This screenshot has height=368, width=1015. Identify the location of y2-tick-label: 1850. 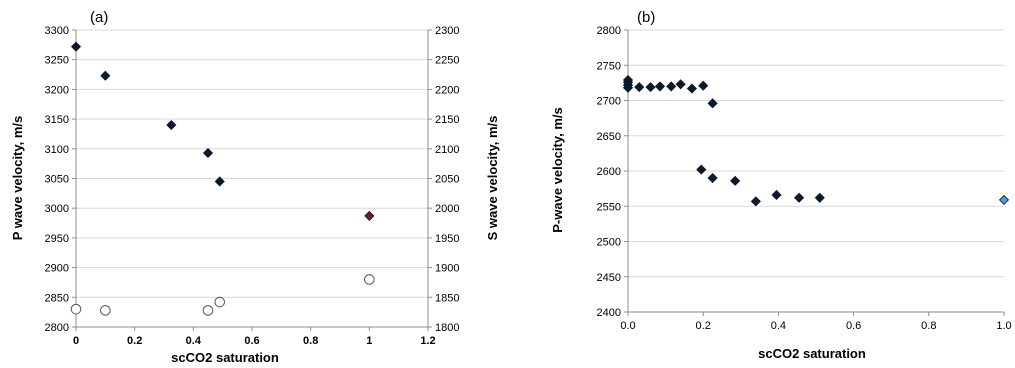
(447, 298).